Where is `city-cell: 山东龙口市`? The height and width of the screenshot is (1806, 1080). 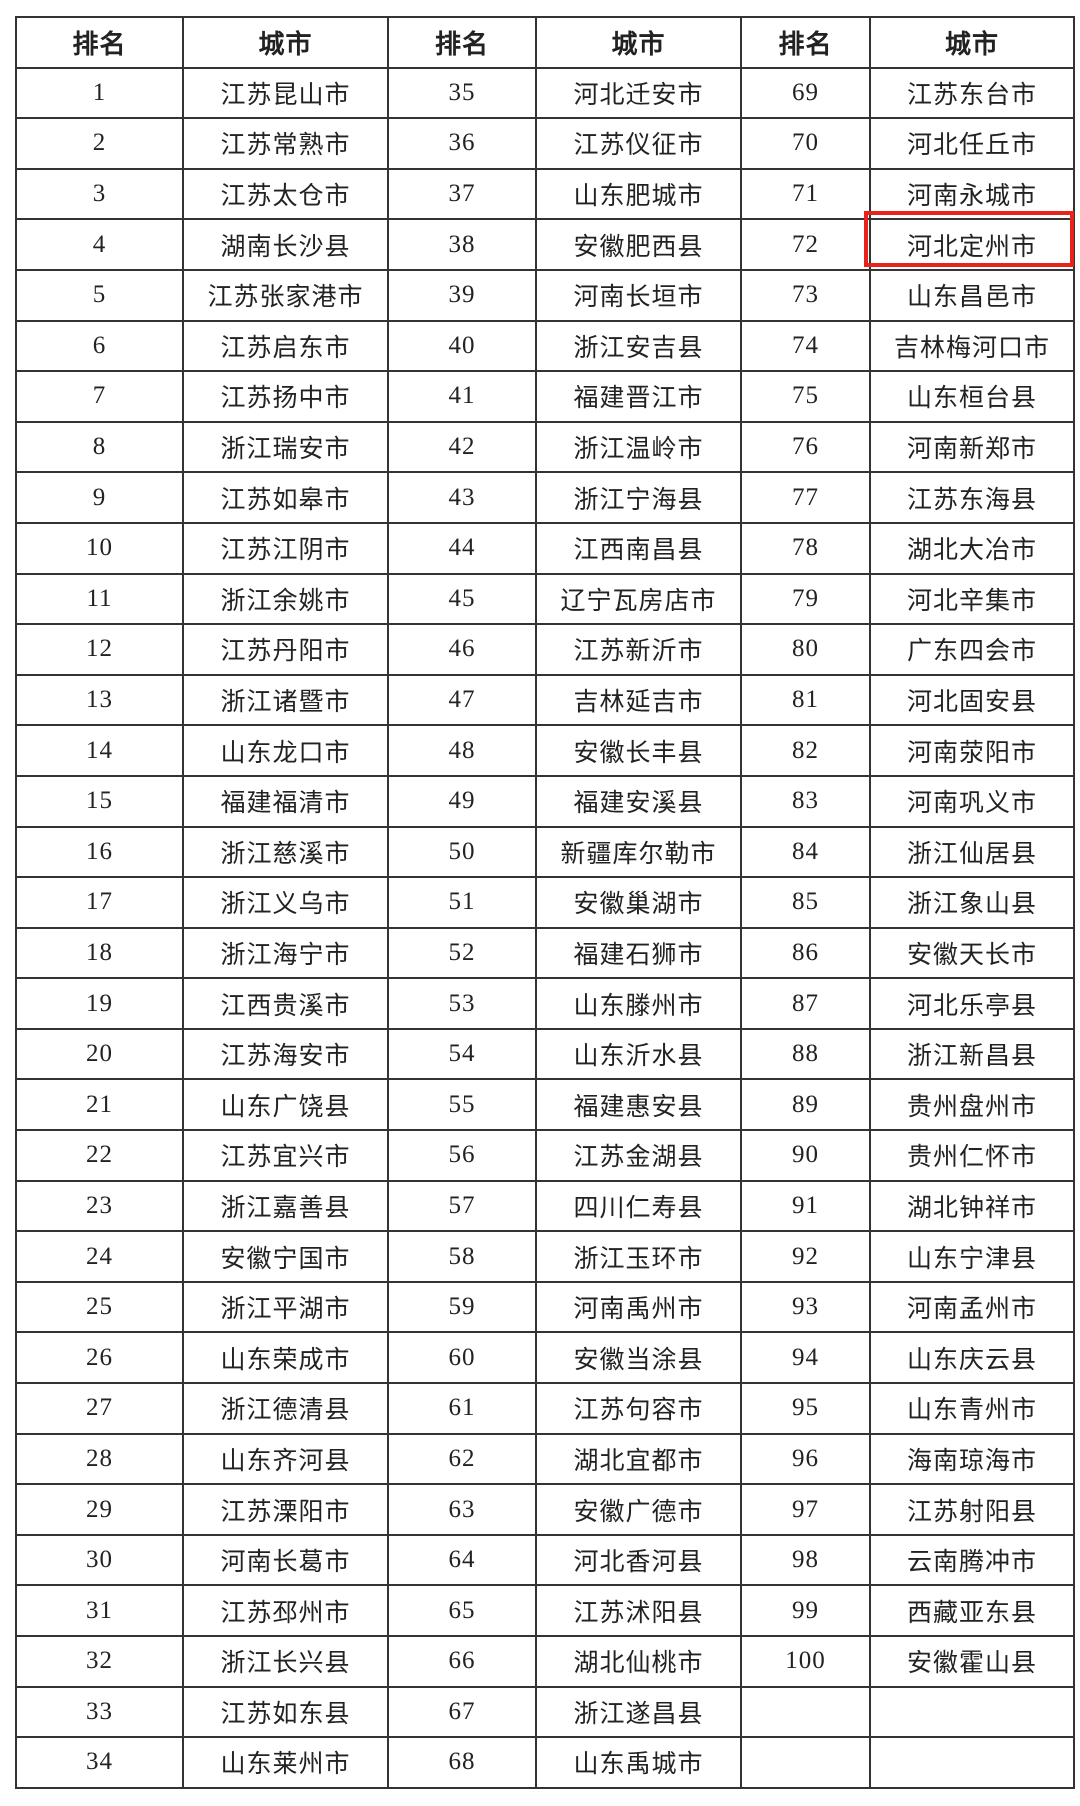 city-cell: 山东龙口市 is located at coordinates (285, 750).